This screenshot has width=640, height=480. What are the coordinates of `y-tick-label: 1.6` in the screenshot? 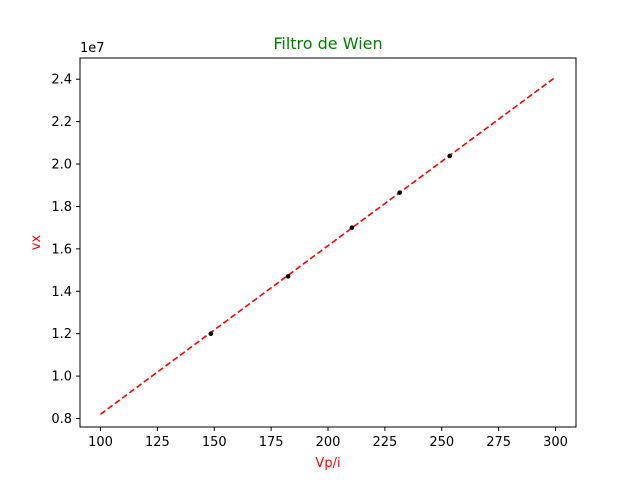 It's located at (61, 249).